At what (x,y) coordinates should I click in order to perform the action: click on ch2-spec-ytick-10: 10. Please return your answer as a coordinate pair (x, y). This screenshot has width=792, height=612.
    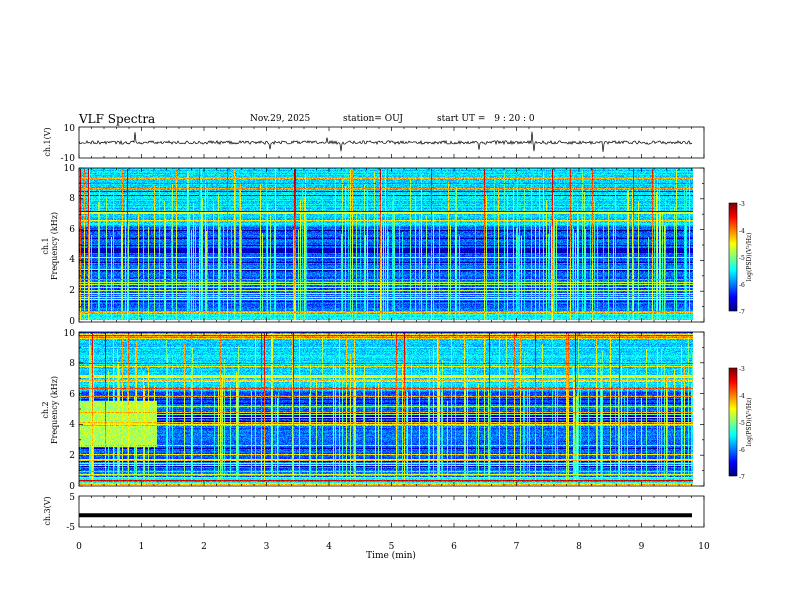
    Looking at the image, I should click on (70, 334).